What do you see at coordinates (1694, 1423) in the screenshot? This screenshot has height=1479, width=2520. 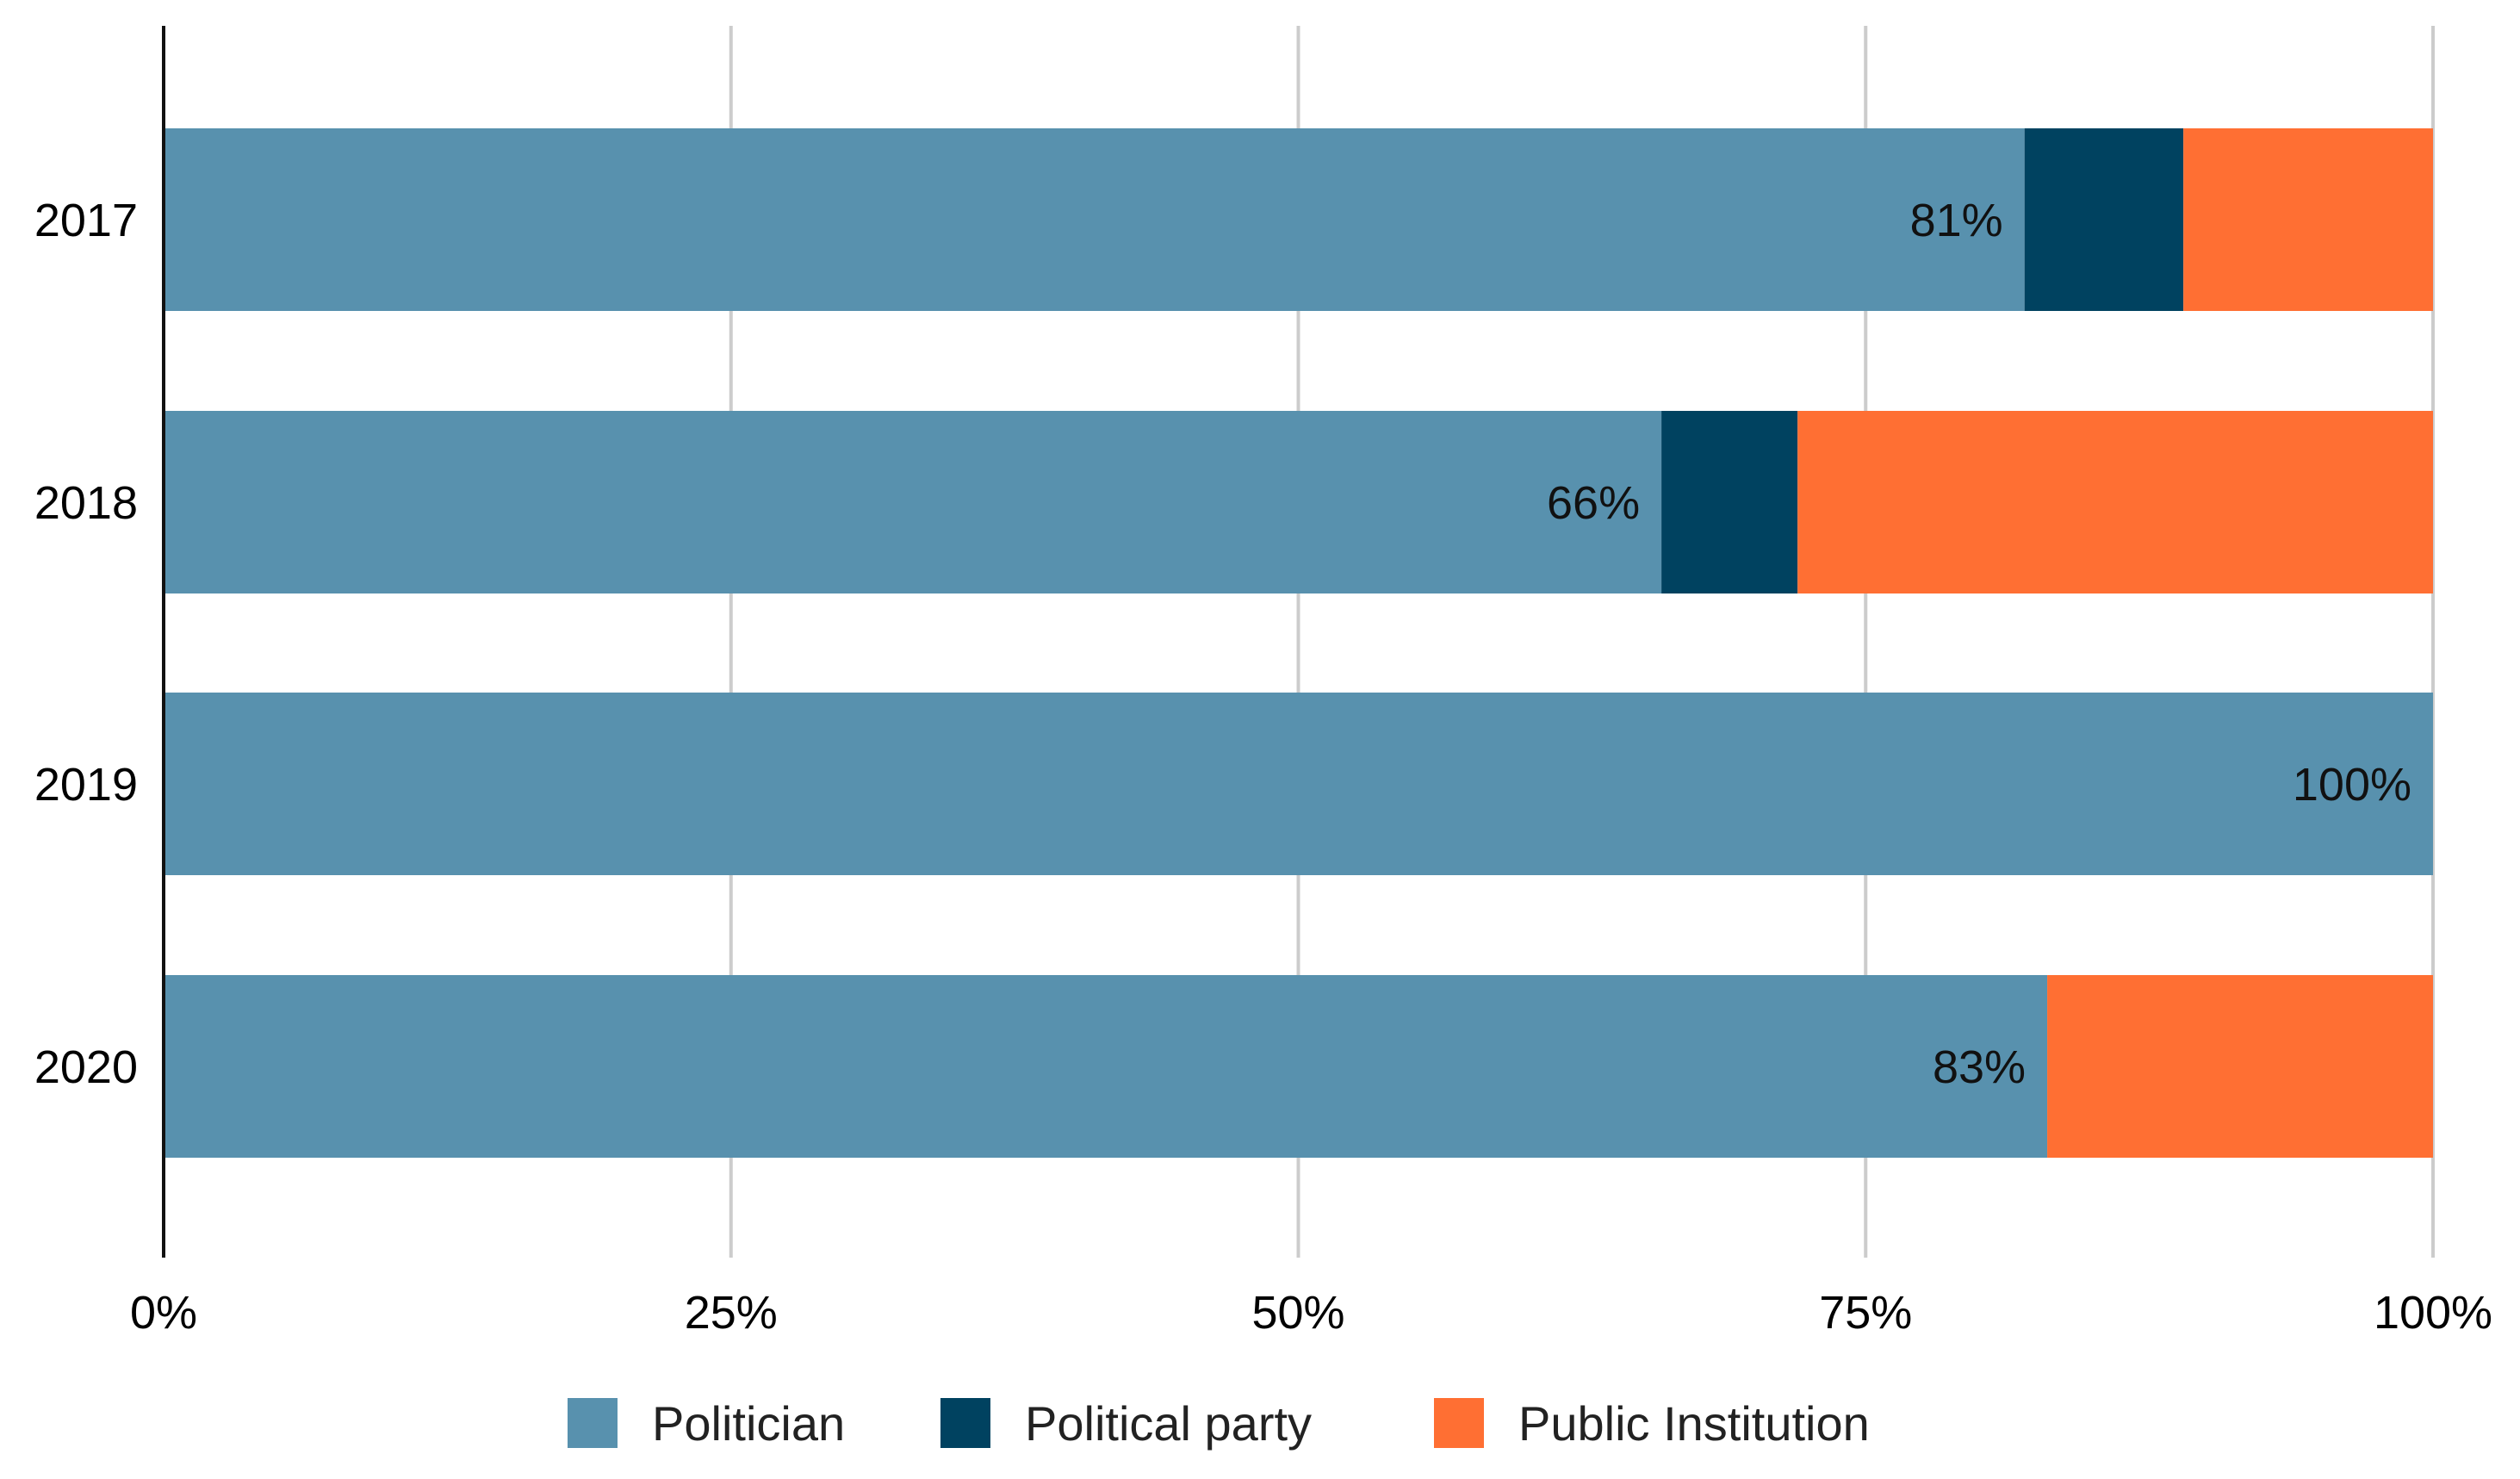 I see `legend-label: Public Institution` at bounding box center [1694, 1423].